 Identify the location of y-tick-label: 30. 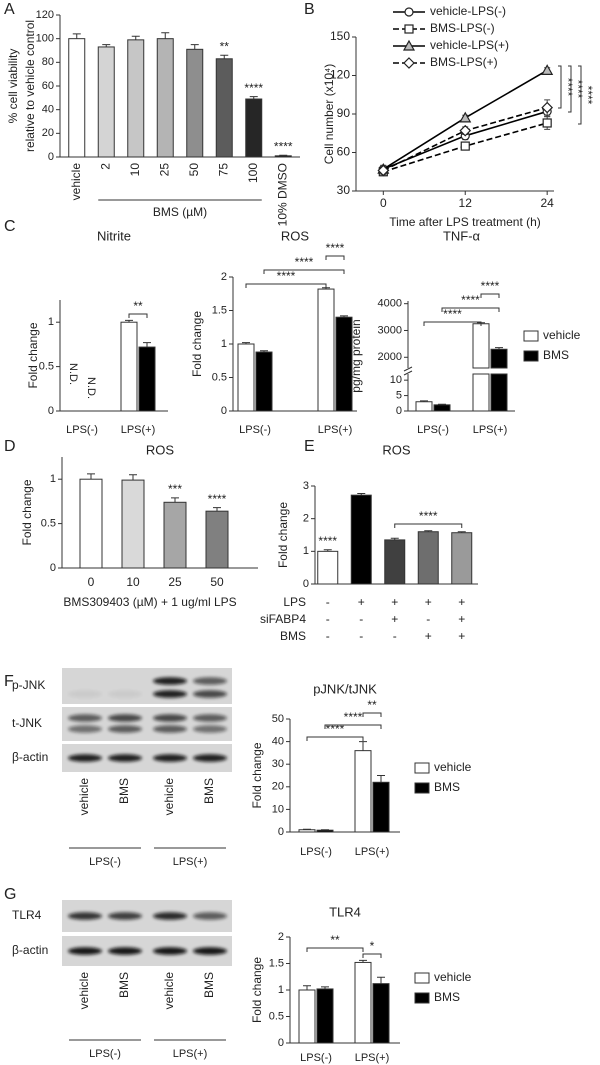
(344, 190).